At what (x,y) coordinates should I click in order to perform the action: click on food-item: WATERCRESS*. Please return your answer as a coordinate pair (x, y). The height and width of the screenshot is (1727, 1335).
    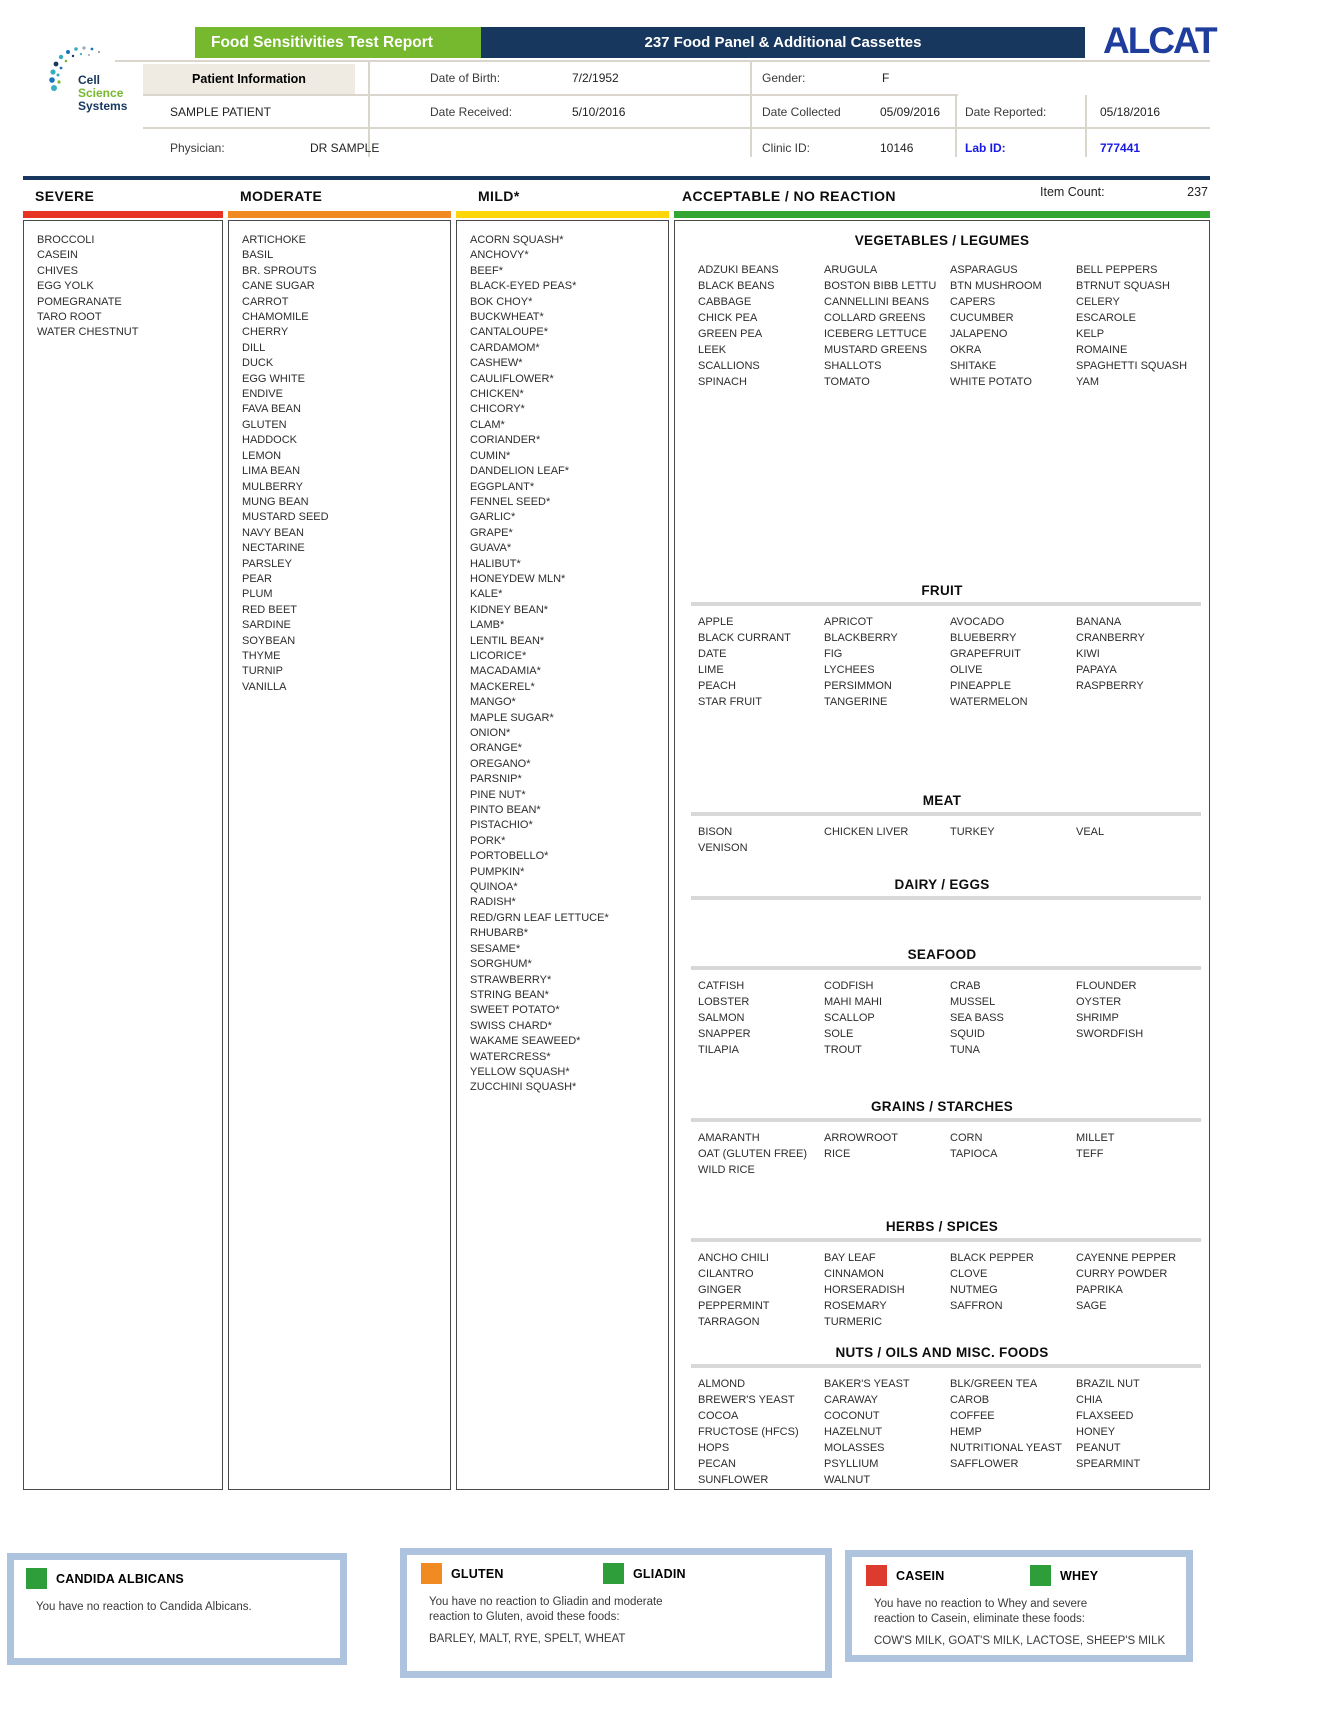
    Looking at the image, I should click on (510, 1056).